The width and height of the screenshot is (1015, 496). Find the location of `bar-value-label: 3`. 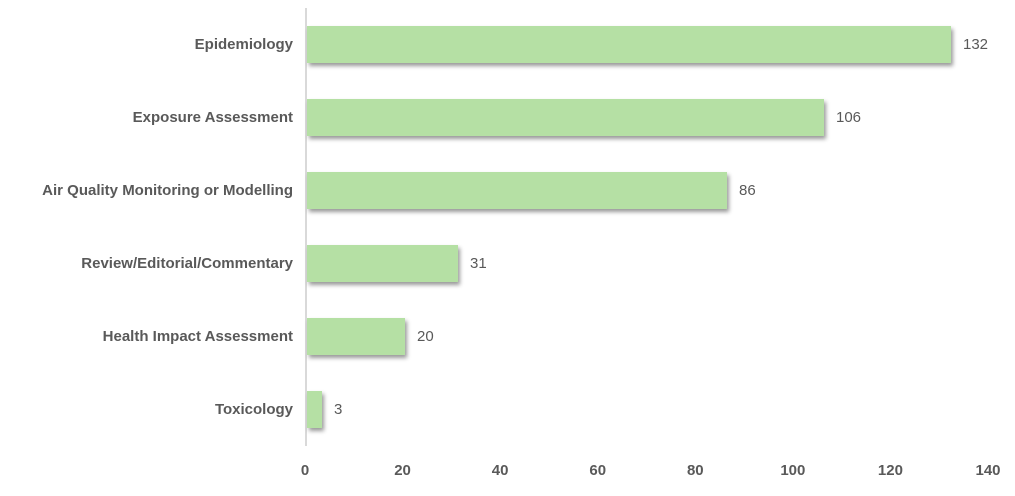

bar-value-label: 3 is located at coordinates (338, 409).